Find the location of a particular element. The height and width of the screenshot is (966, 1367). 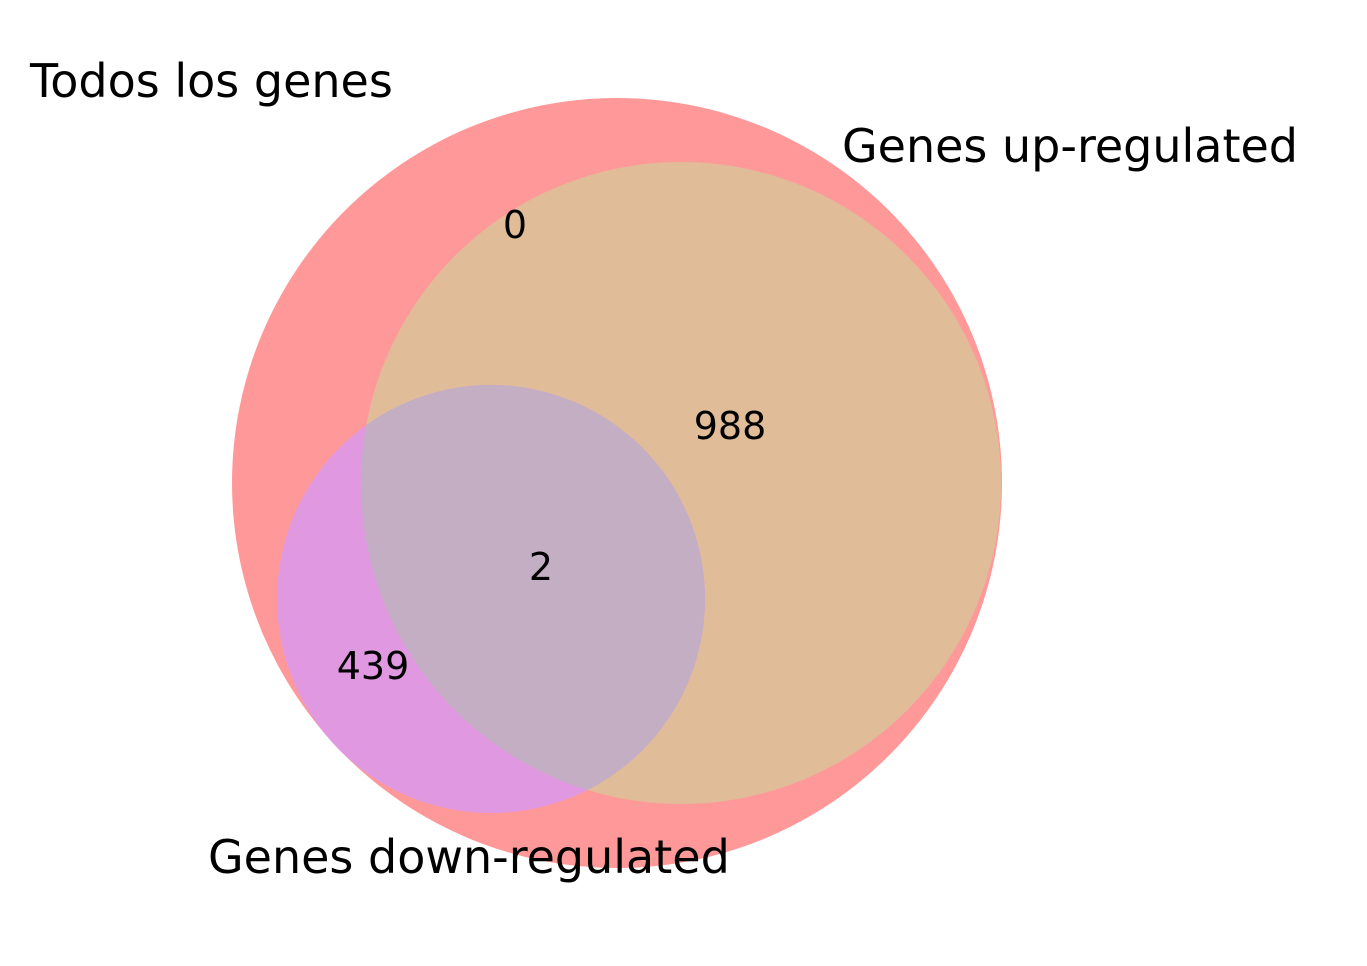

region-count-all-down: 439 is located at coordinates (373, 666).